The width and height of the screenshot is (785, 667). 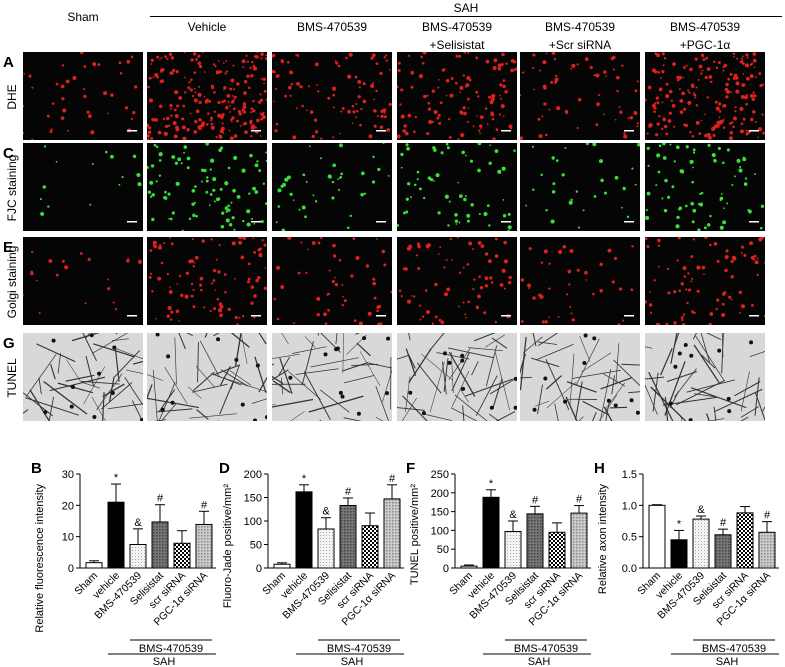 What do you see at coordinates (440, 475) in the screenshot?
I see `y-tick-label: 250` at bounding box center [440, 475].